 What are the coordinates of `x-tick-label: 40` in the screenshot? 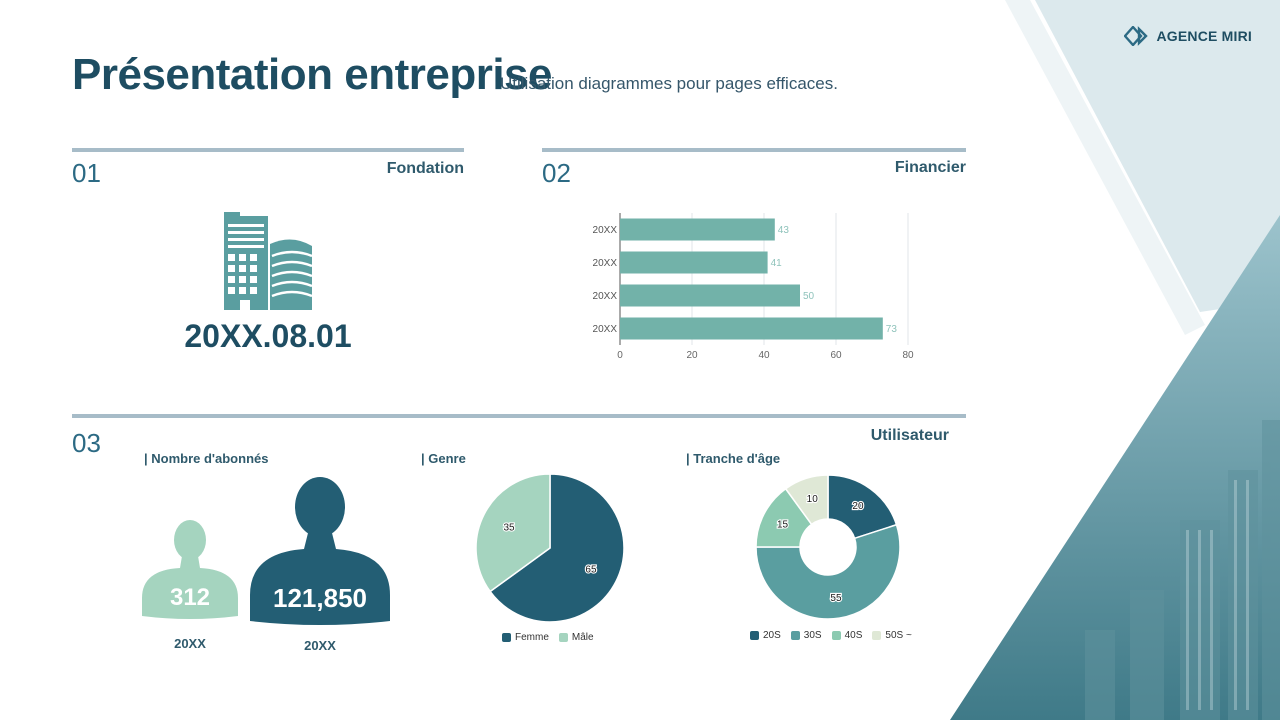 It's located at (764, 355).